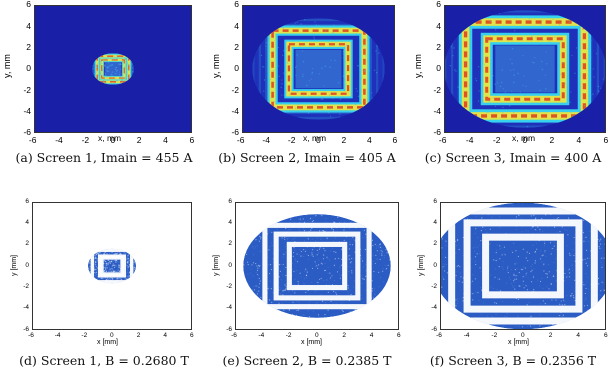  What do you see at coordinates (27, 132) in the screenshot?
I see `y-tick-a-6: -6` at bounding box center [27, 132].